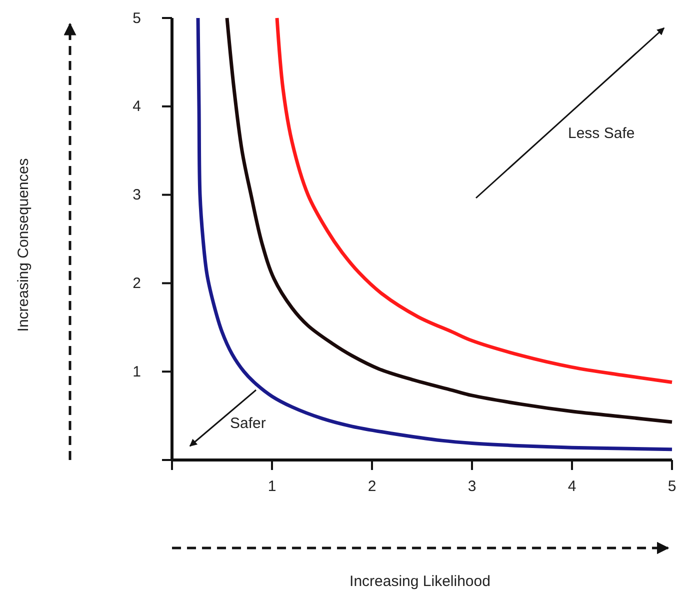 The width and height of the screenshot is (700, 594). I want to click on y-tick-label: 2, so click(136, 283).